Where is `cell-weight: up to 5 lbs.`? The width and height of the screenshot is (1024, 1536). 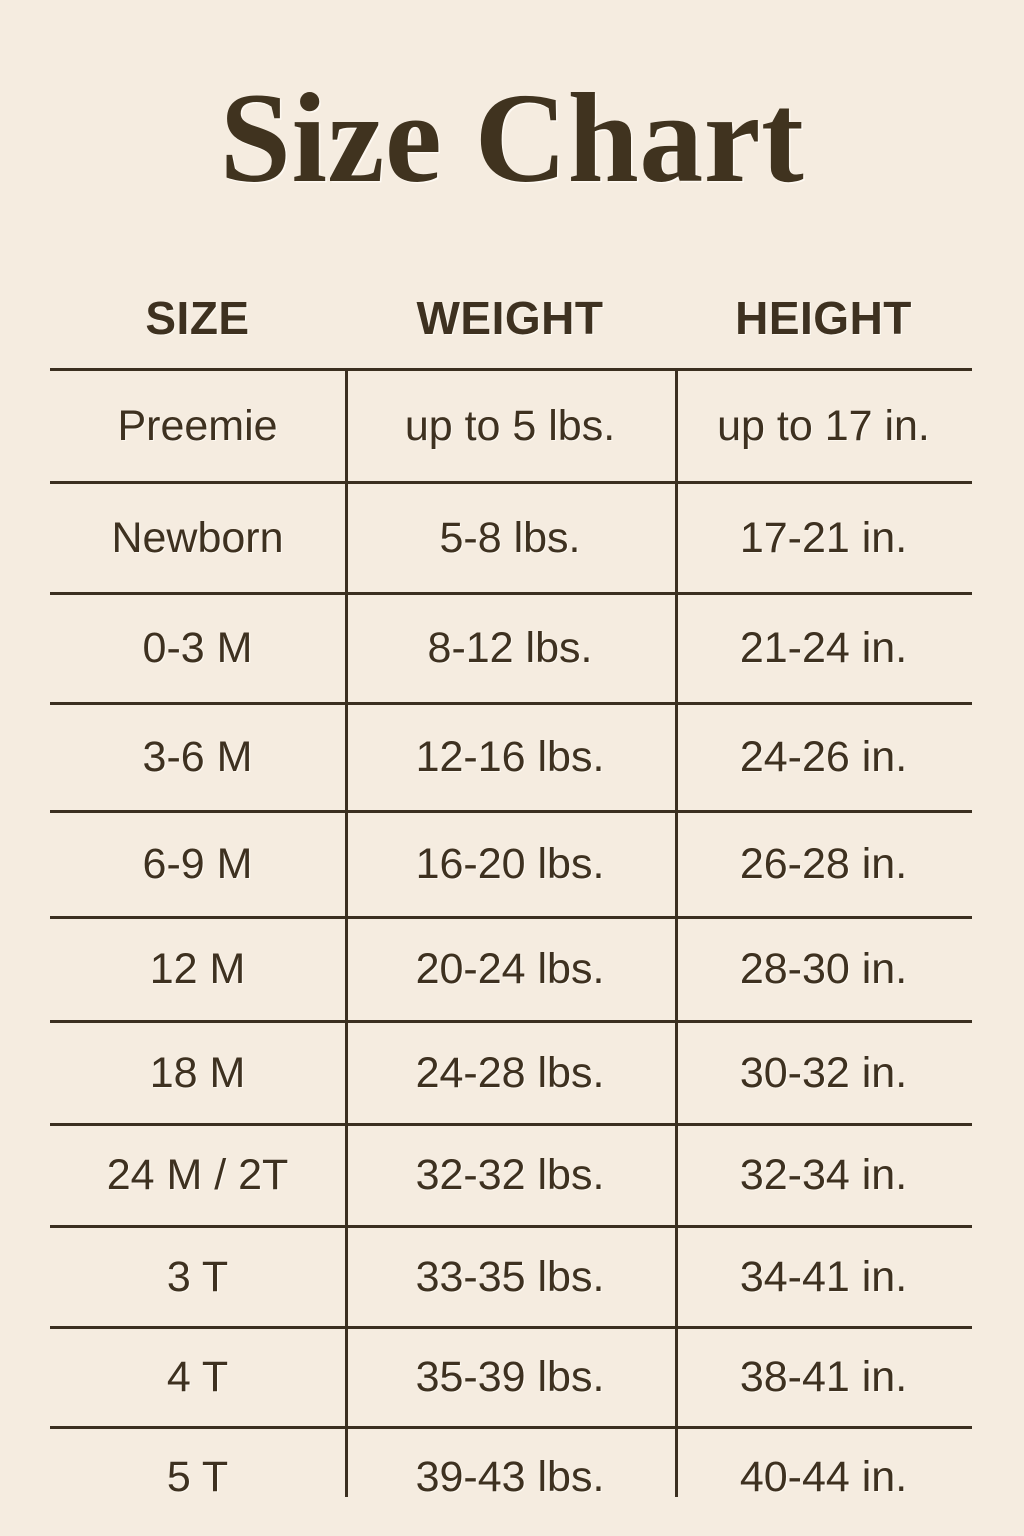 cell-weight: up to 5 lbs. is located at coordinates (510, 425).